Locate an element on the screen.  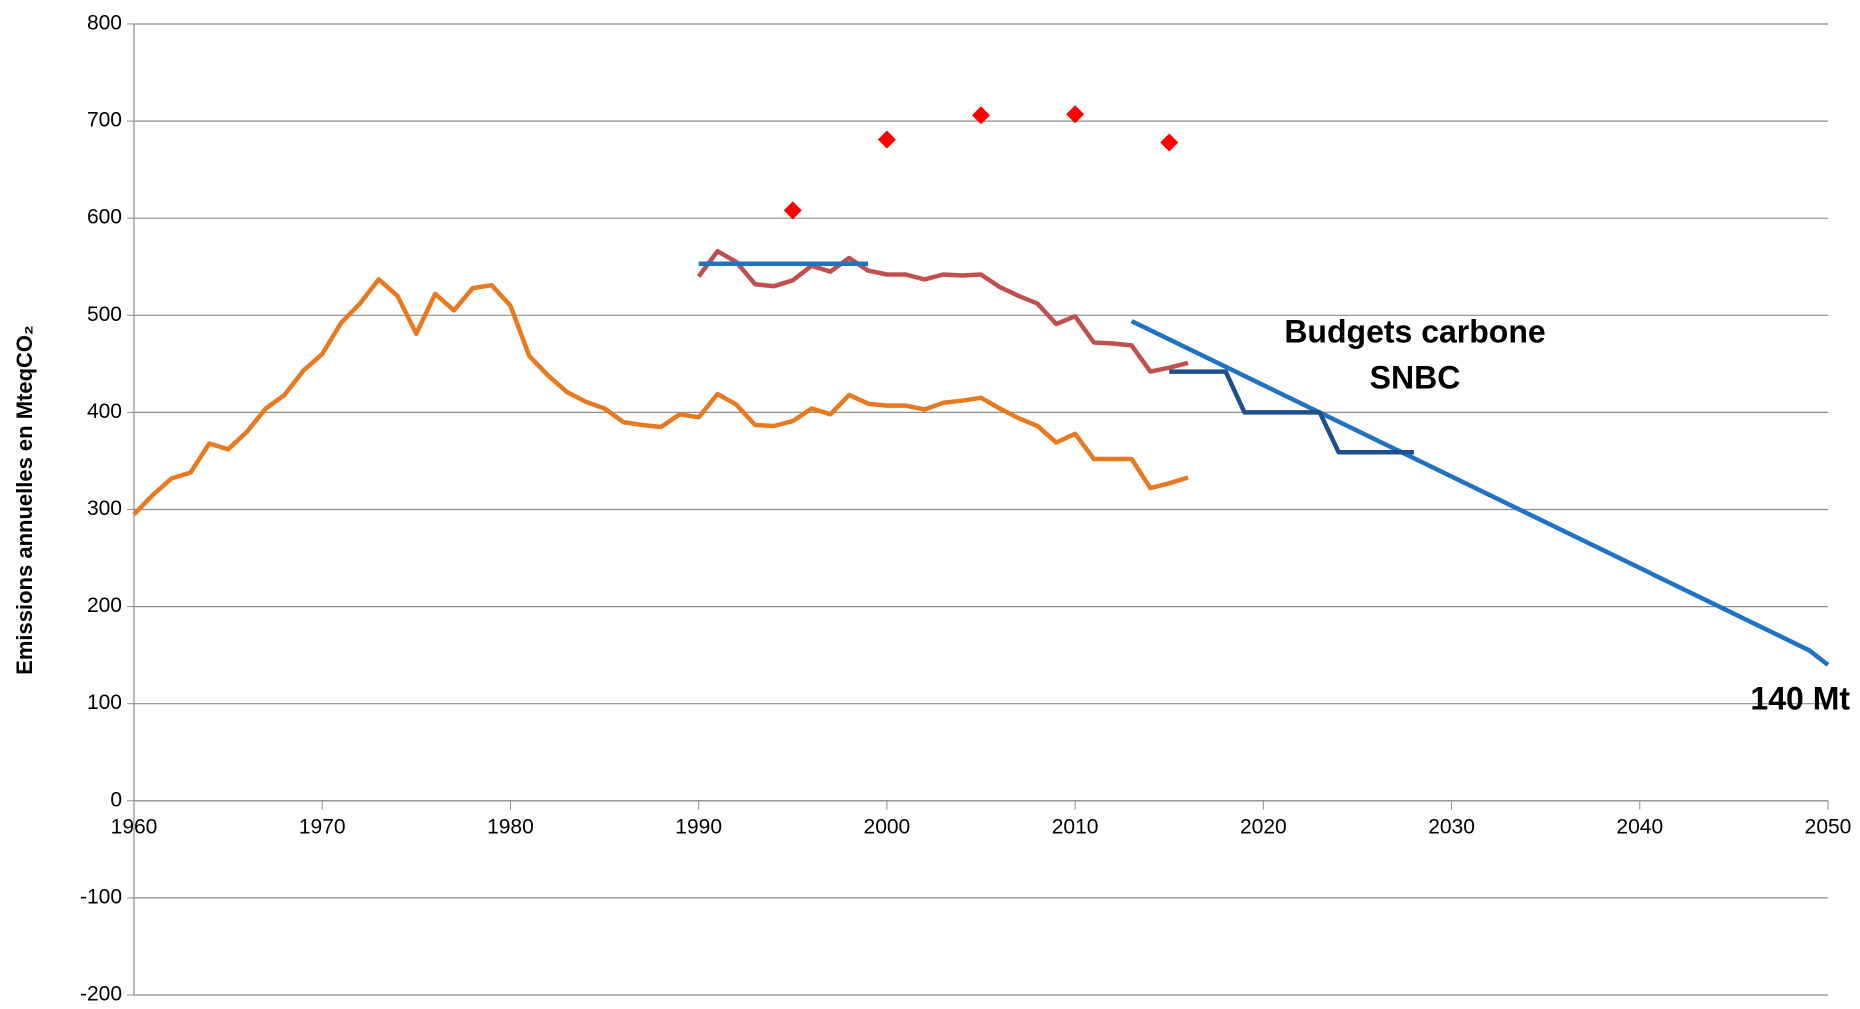
x-tick-label: 1970 is located at coordinates (322, 826).